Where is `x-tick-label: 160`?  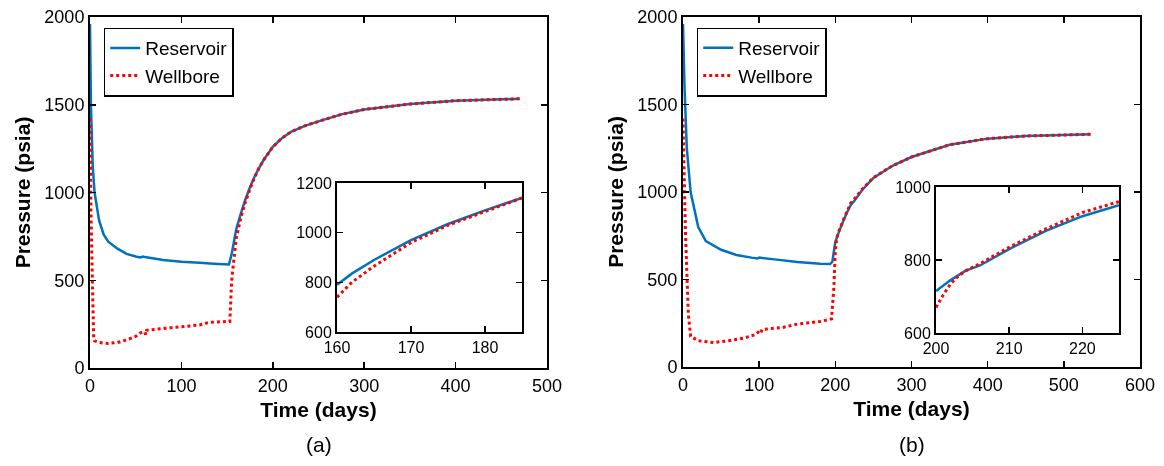 x-tick-label: 160 is located at coordinates (337, 348).